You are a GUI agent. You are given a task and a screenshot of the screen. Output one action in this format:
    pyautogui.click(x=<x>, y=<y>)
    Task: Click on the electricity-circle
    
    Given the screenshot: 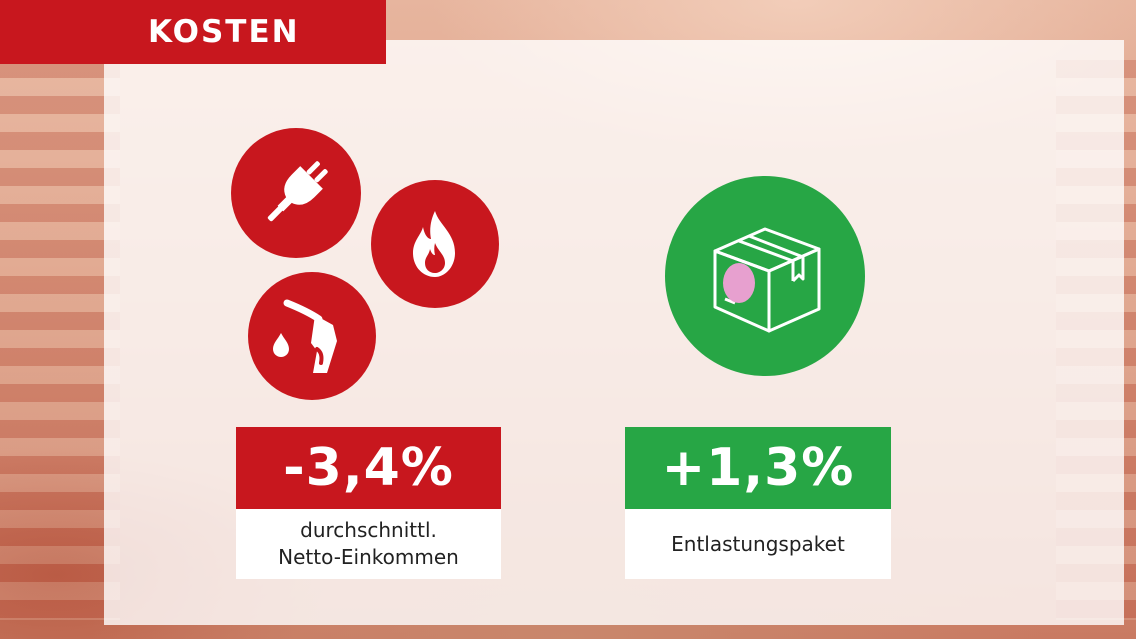 What is the action you would take?
    pyautogui.click(x=296, y=193)
    